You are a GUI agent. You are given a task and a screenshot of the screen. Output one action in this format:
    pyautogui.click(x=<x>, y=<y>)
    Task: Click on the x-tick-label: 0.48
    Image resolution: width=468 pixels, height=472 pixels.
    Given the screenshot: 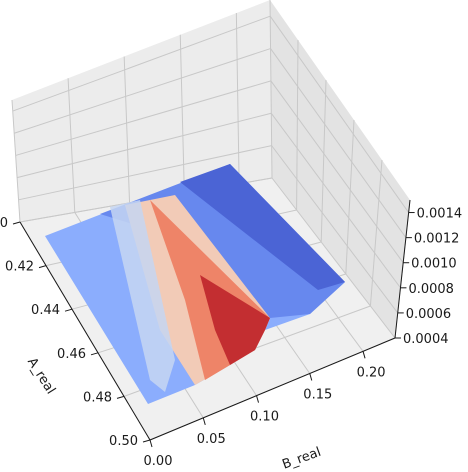 What is the action you would take?
    pyautogui.click(x=97, y=397)
    